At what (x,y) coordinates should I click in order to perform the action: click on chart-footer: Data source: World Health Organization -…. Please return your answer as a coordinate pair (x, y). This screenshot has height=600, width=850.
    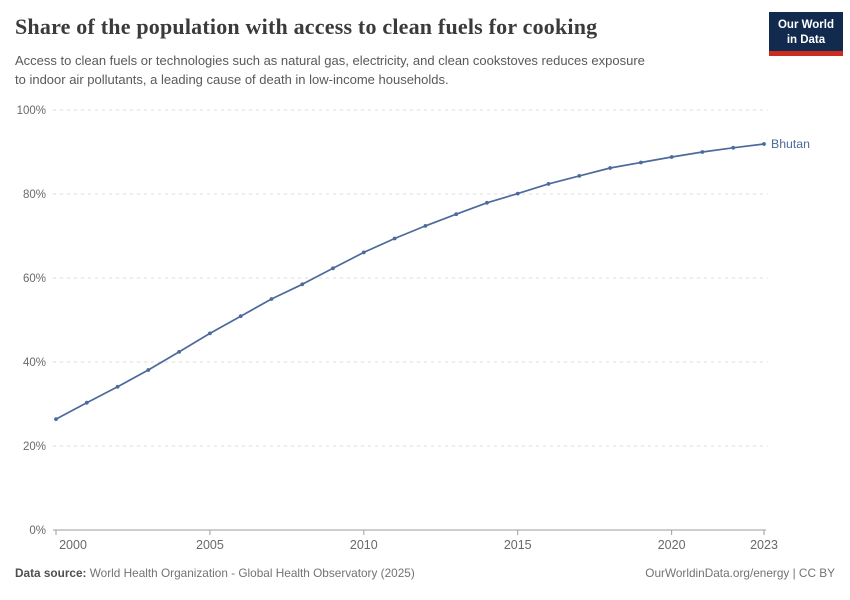
    Looking at the image, I should click on (425, 573).